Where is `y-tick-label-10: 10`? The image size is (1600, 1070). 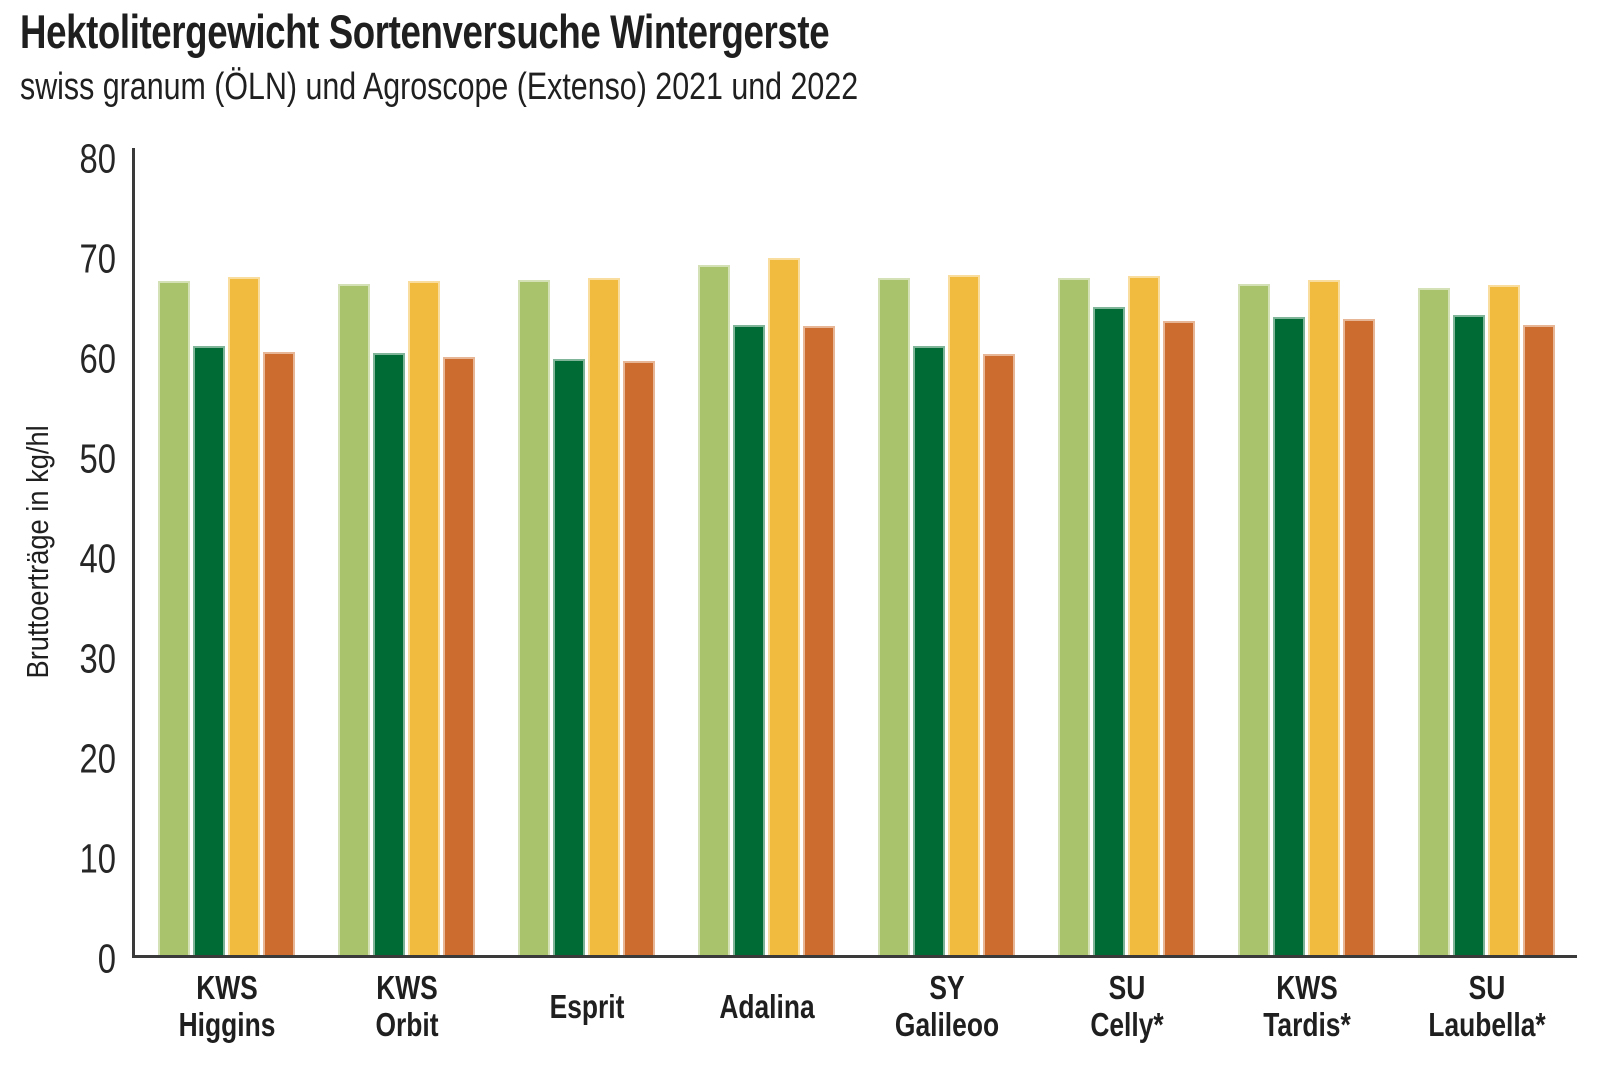
y-tick-label-10: 10 is located at coordinates (97, 858).